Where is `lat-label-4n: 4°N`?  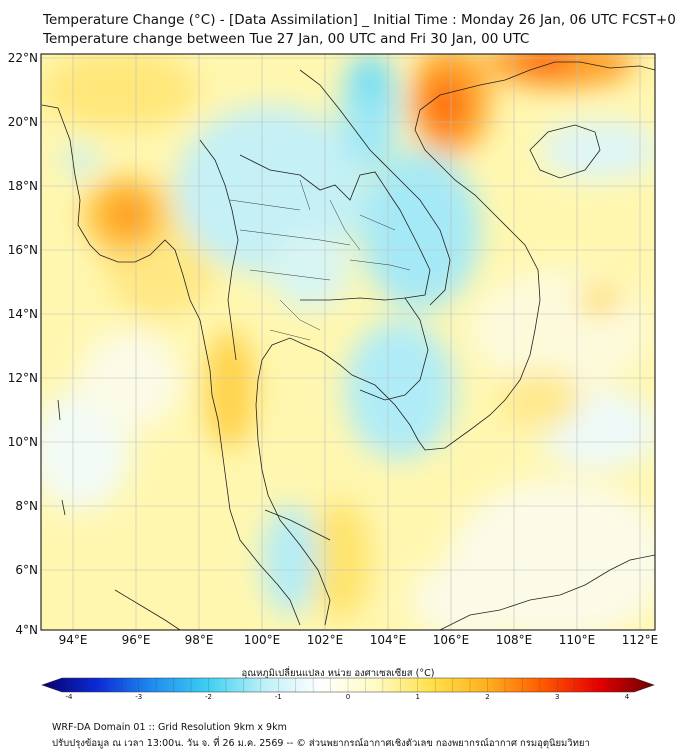
lat-label-4n: 4°N is located at coordinates (26, 630).